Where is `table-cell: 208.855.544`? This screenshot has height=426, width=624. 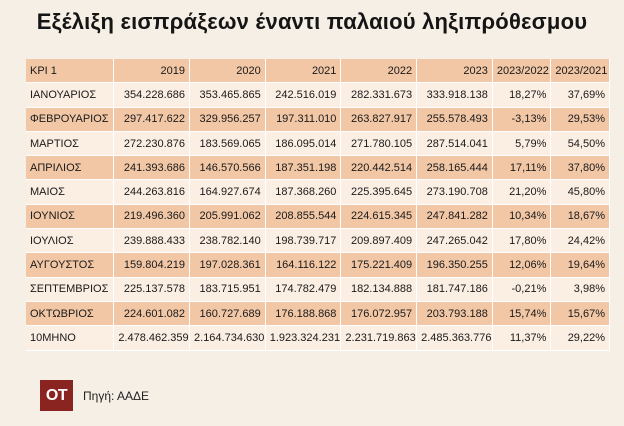
table-cell: 208.855.544 is located at coordinates (303, 217).